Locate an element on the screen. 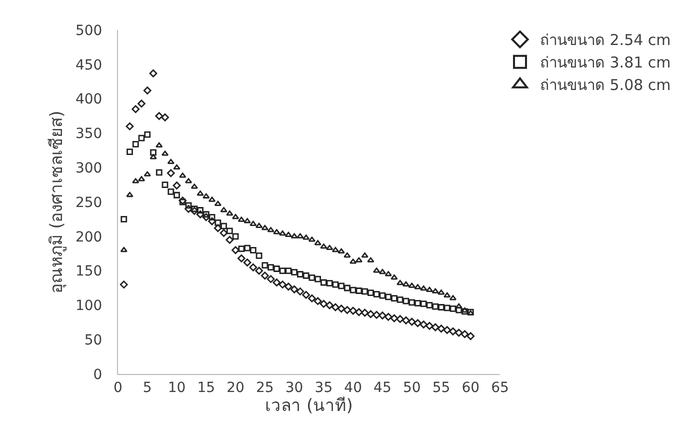 The image size is (688, 444). y-tick-label: 250 is located at coordinates (88, 202).